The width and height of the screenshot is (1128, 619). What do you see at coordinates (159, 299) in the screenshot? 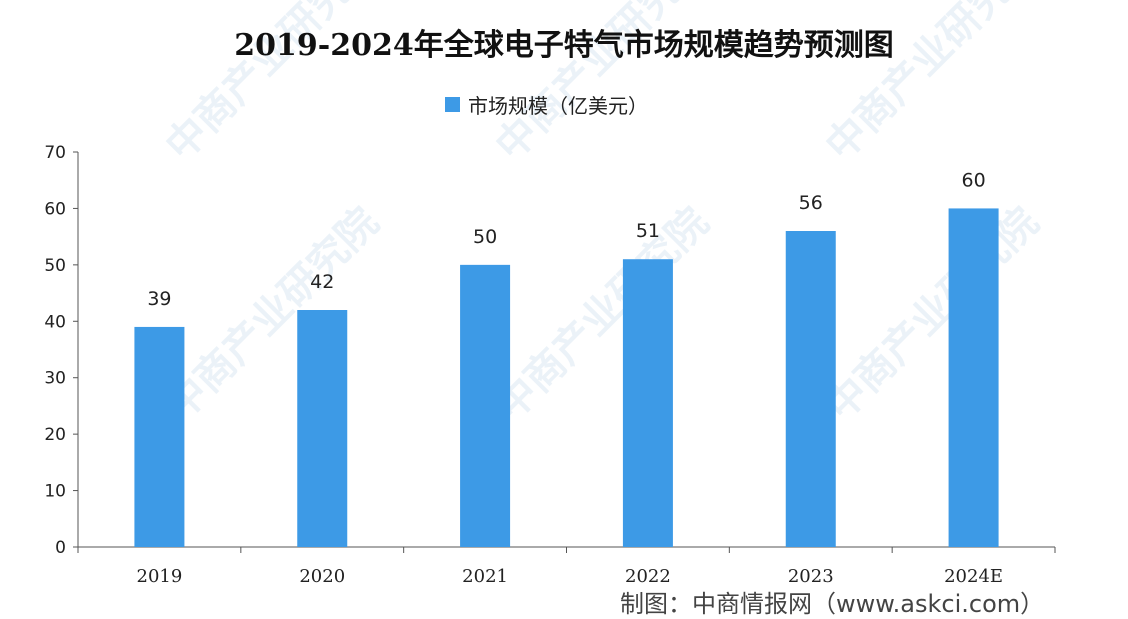
I see `data-label: 39` at bounding box center [159, 299].